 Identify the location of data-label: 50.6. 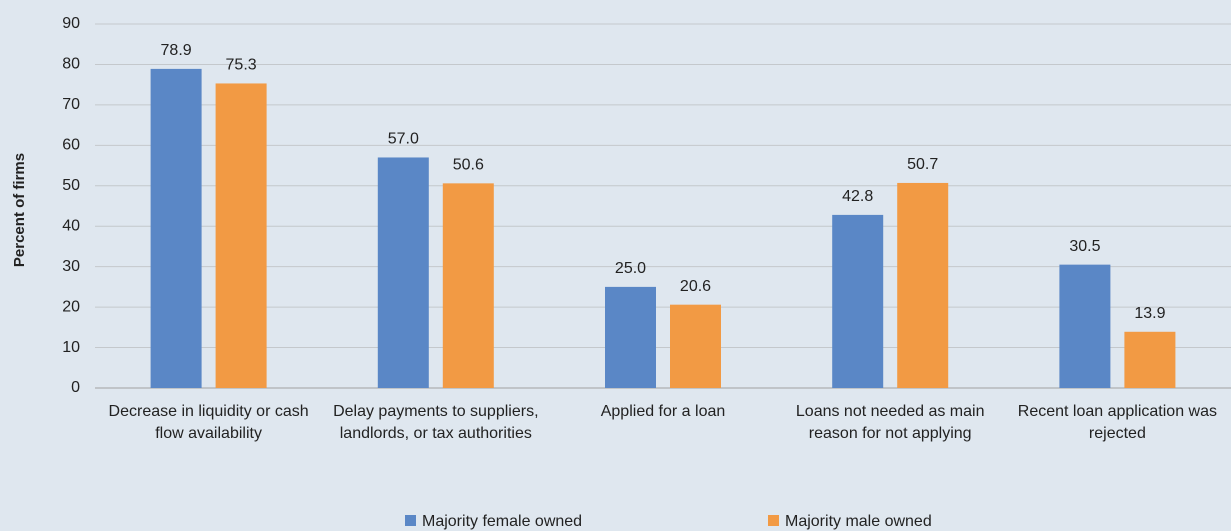
(468, 165).